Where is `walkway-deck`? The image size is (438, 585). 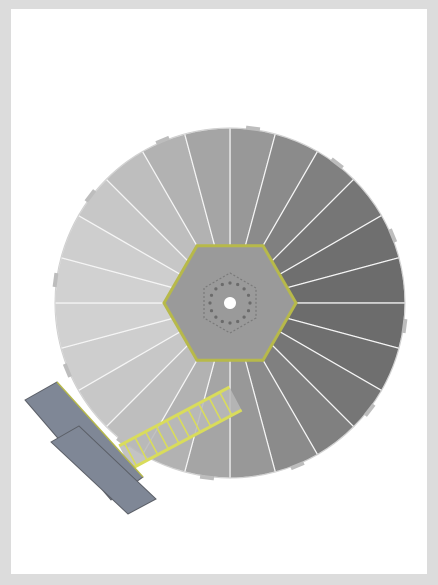 walkway-deck is located at coordinates (180, 428).